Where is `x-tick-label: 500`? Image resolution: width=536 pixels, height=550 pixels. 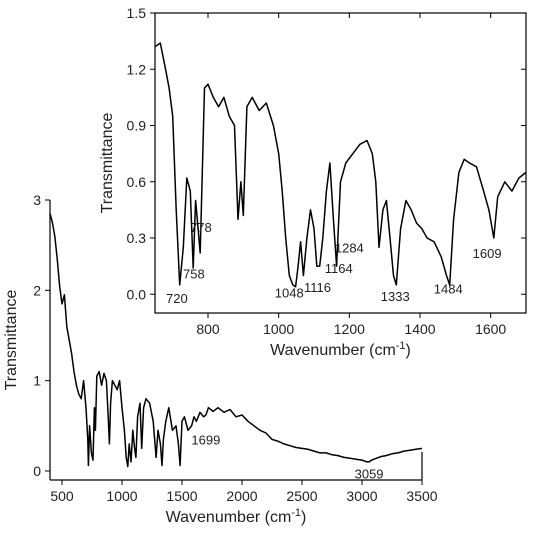 x-tick-label: 500 is located at coordinates (62, 496).